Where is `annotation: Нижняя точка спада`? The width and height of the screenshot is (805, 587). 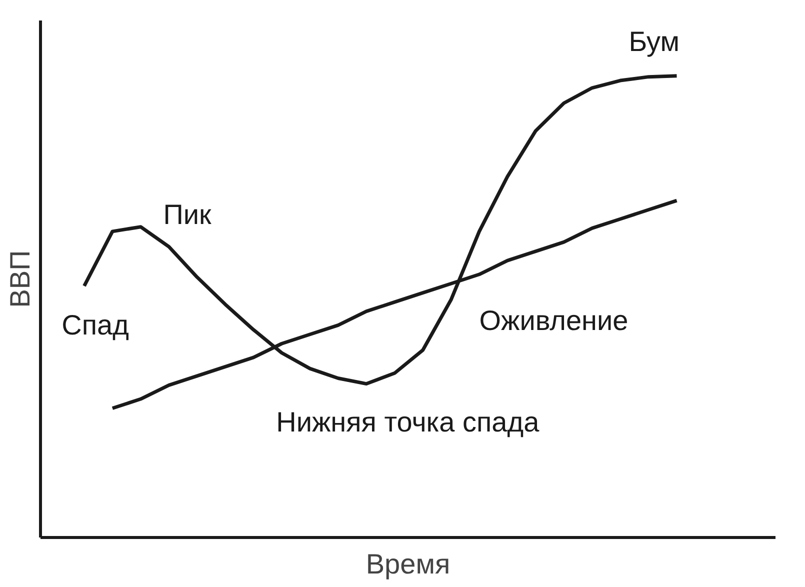
annotation: Нижняя точка спада is located at coordinates (408, 422).